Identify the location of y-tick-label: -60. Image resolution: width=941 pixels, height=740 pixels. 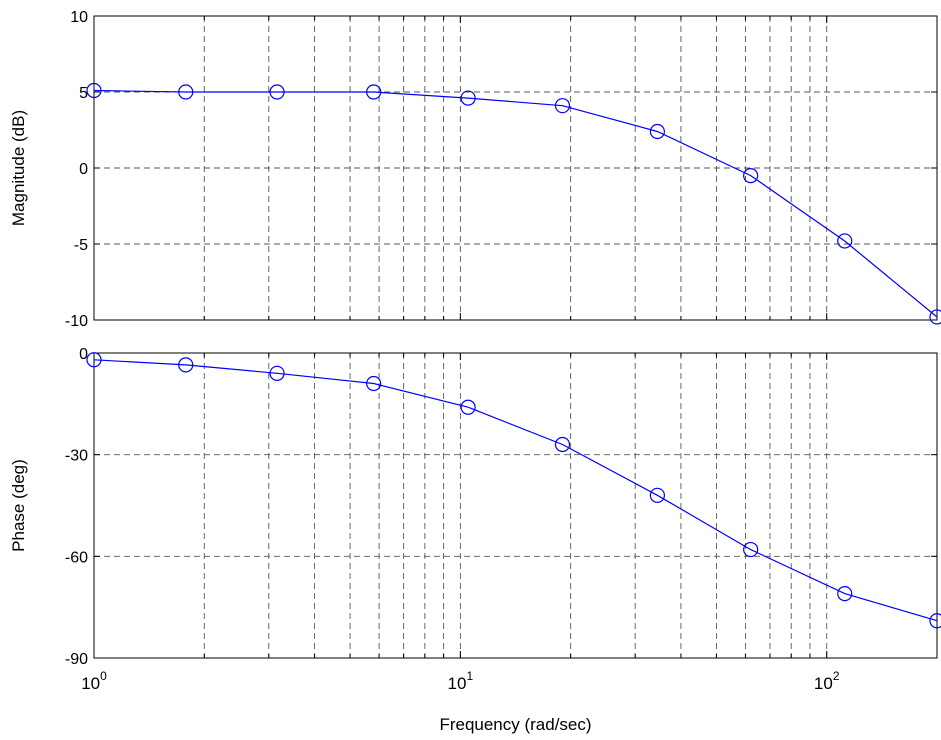
(76, 557).